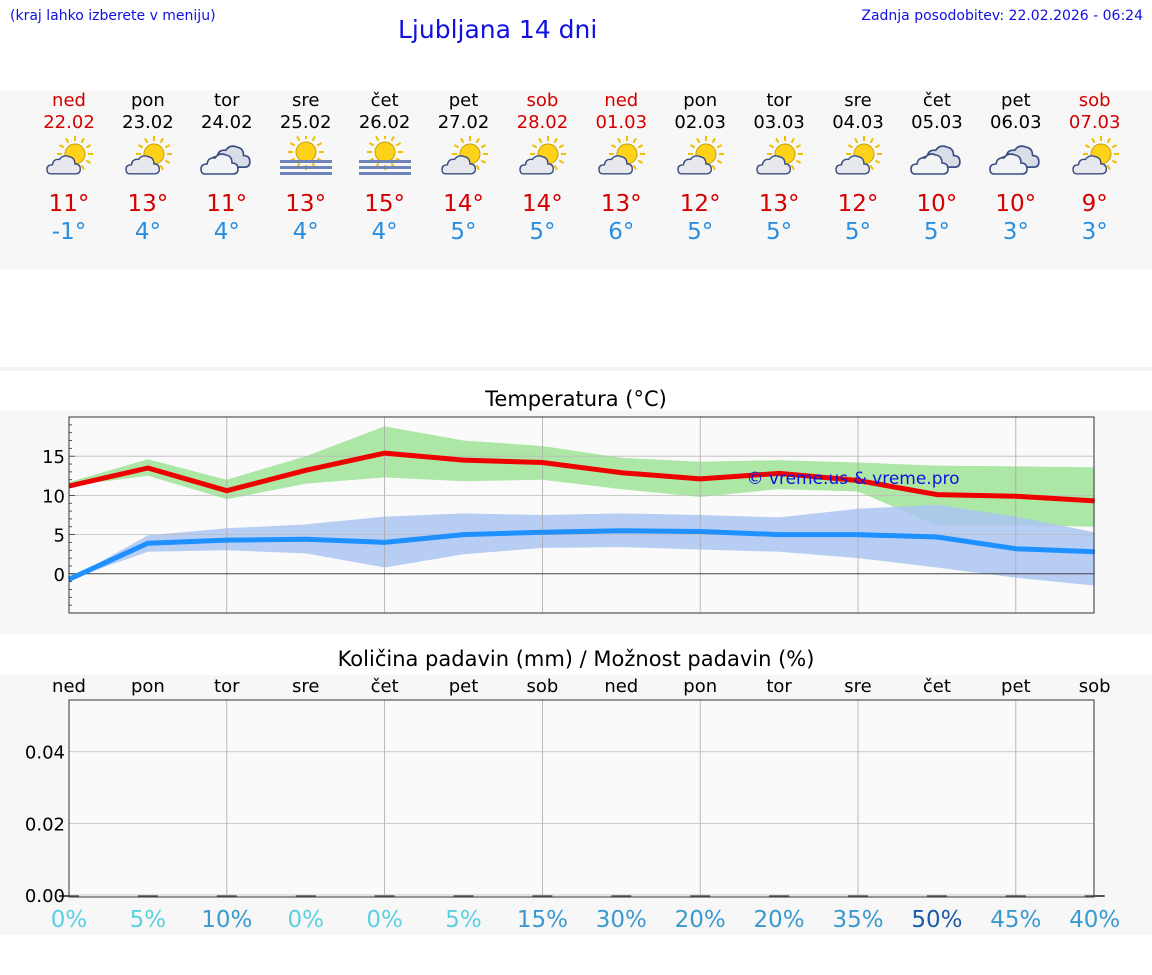  I want to click on day-date: 03.03, so click(779, 122).